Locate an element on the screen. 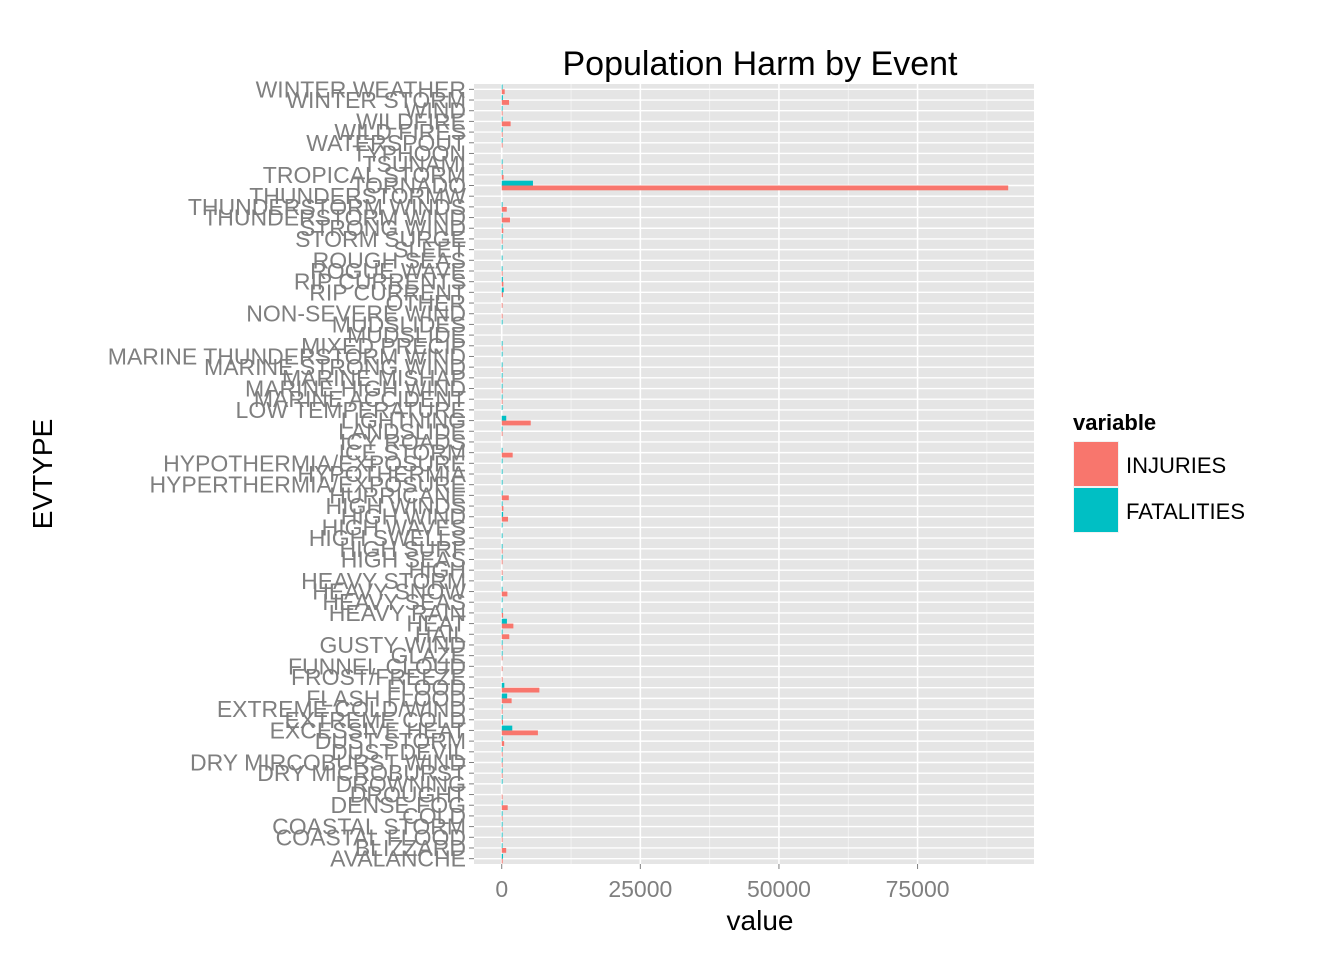 The height and width of the screenshot is (965, 1344). y-tick-label: MARINE HIGH WIND is located at coordinates (355, 389).